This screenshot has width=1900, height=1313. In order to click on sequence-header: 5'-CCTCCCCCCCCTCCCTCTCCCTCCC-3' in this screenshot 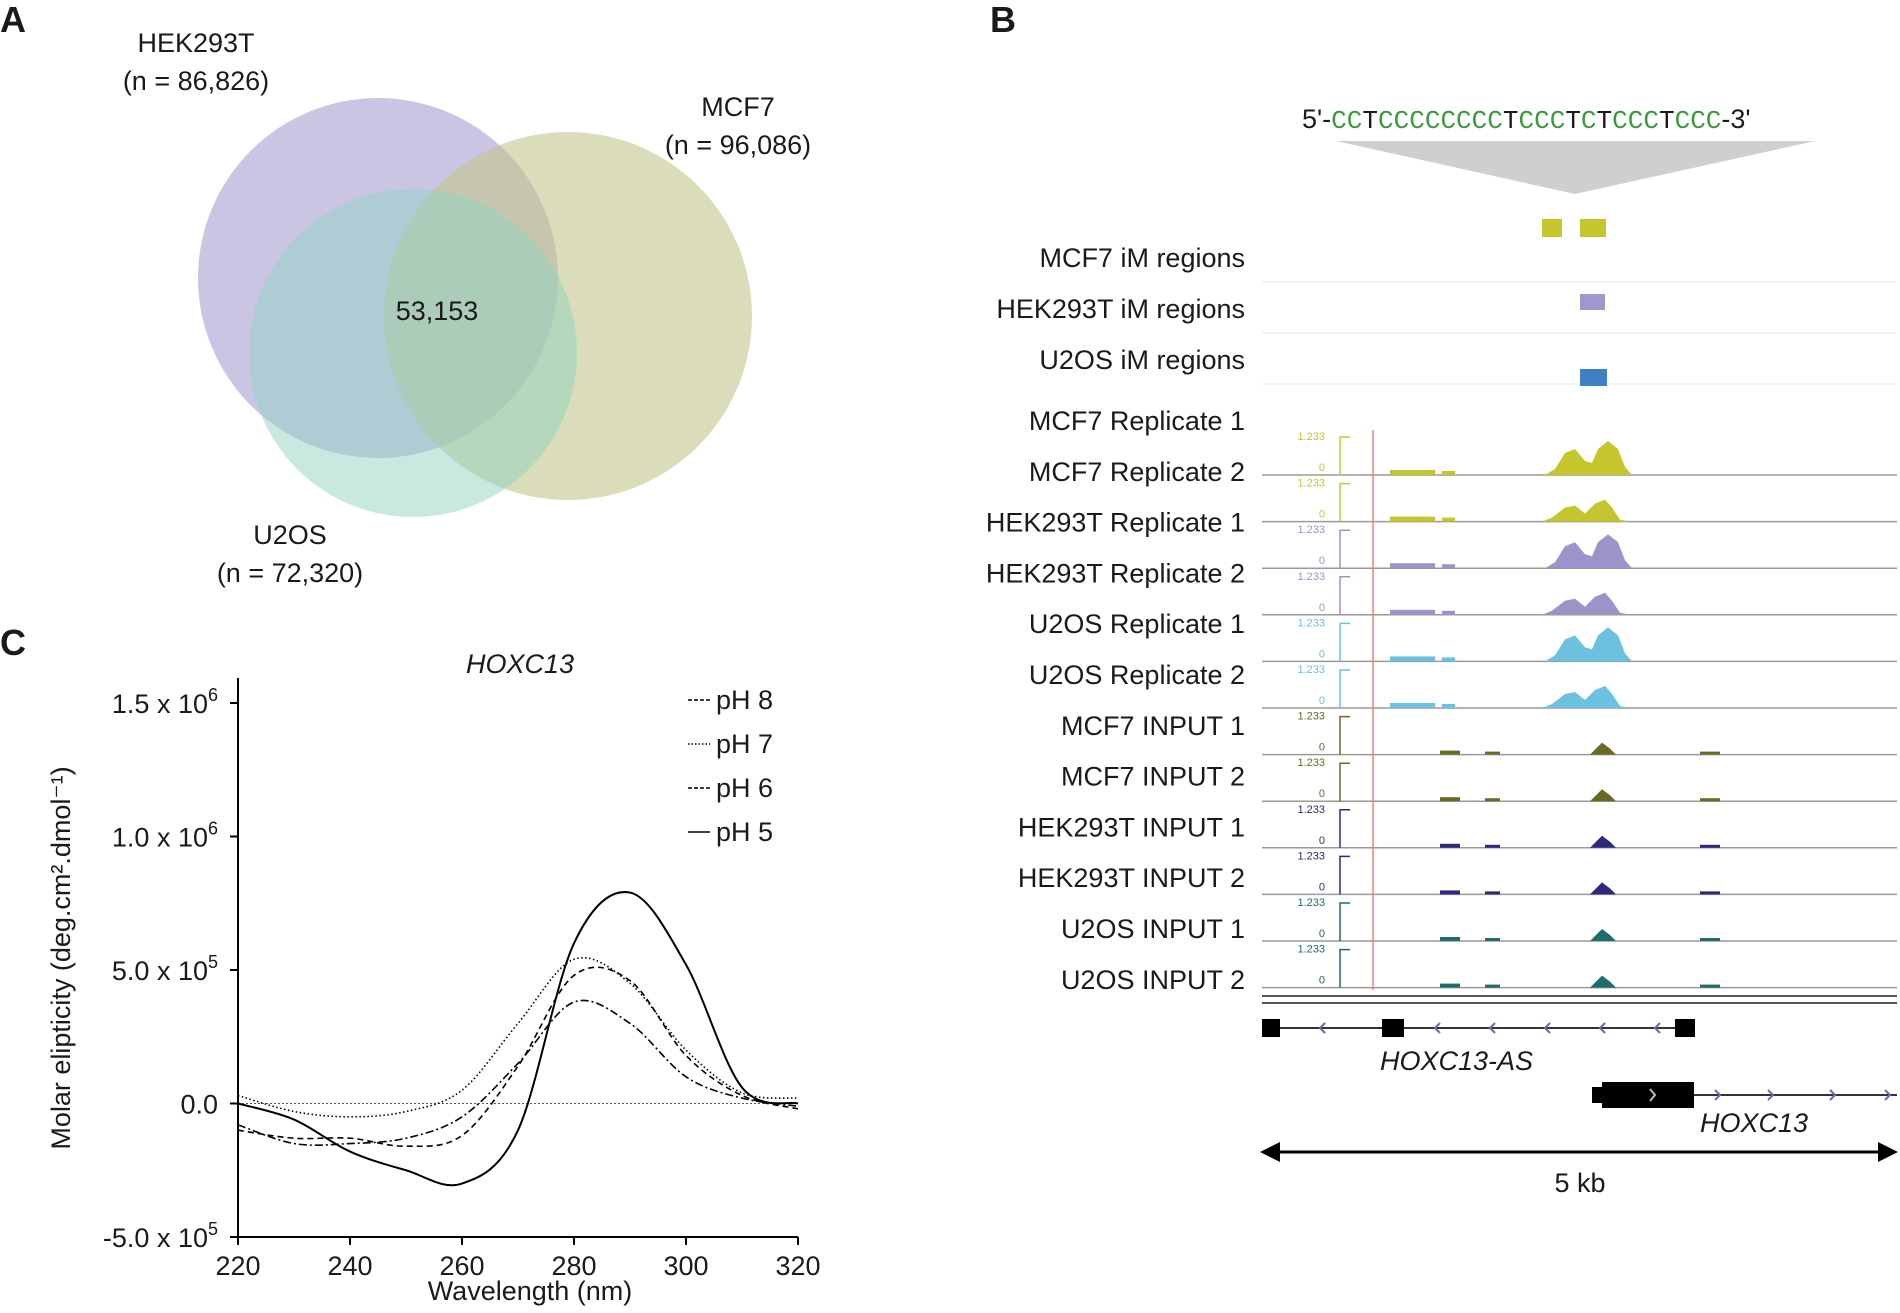, I will do `click(1526, 120)`.